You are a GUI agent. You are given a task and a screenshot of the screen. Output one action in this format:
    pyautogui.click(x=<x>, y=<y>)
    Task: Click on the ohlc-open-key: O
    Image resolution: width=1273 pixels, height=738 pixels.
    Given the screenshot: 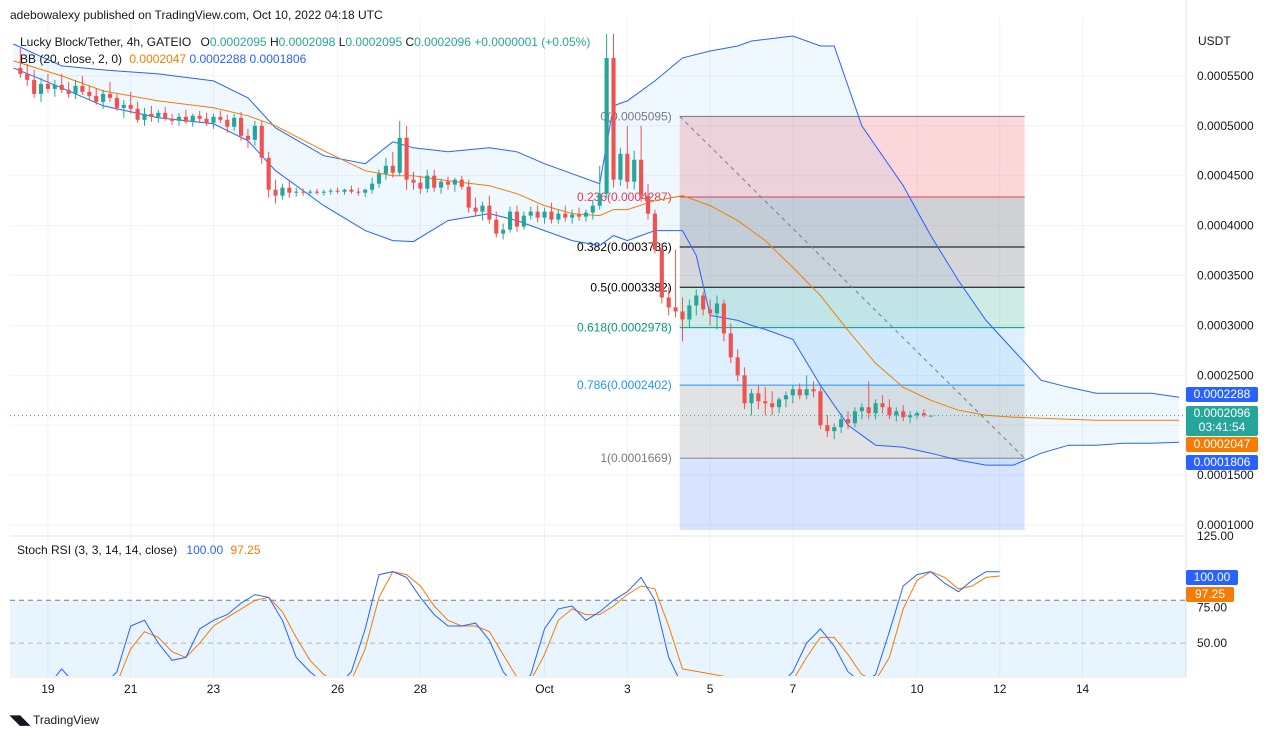 What is the action you would take?
    pyautogui.click(x=205, y=42)
    